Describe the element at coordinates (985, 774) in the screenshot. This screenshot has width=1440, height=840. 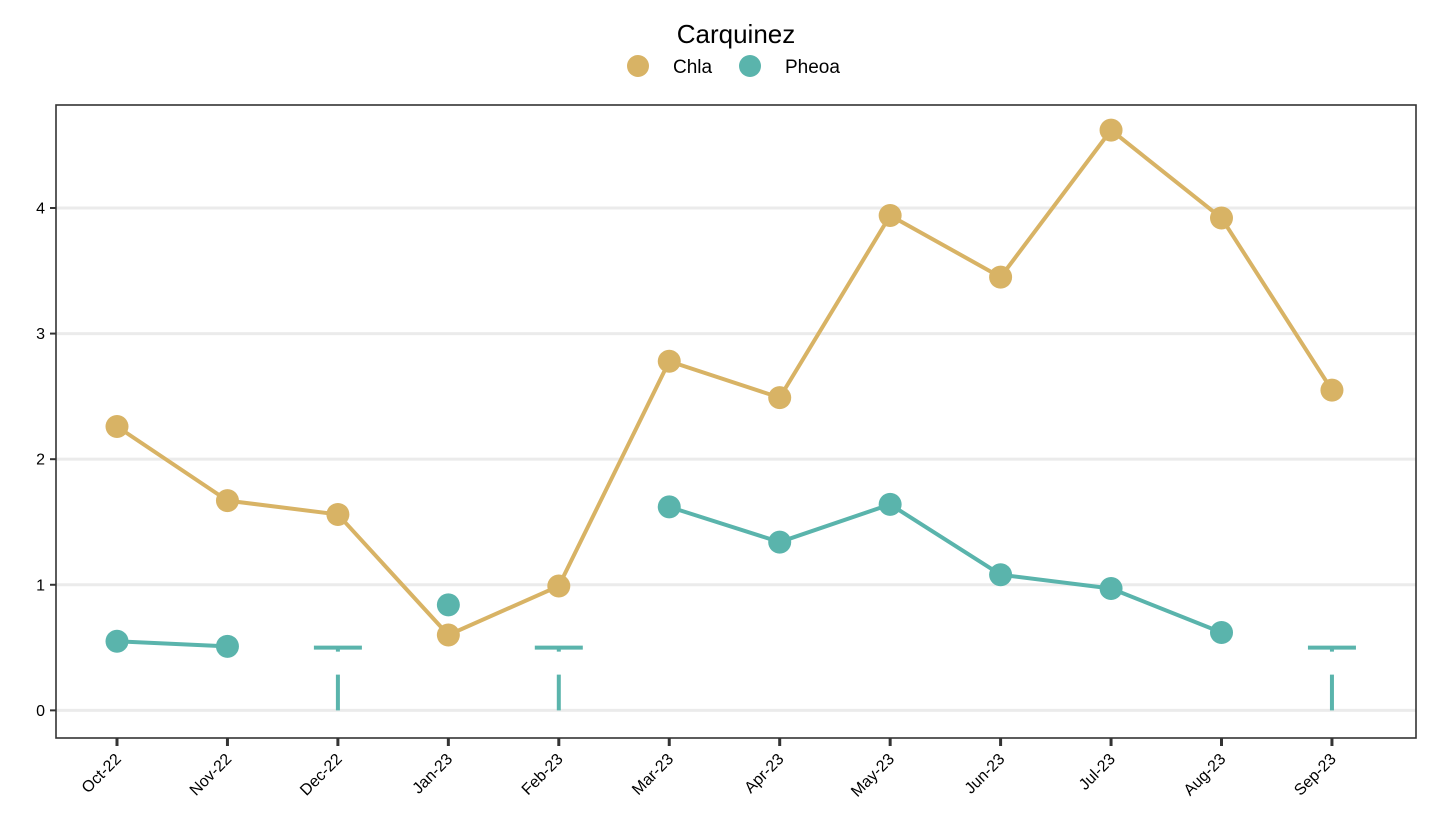
I see `x-tick-label: Jun-23` at that location.